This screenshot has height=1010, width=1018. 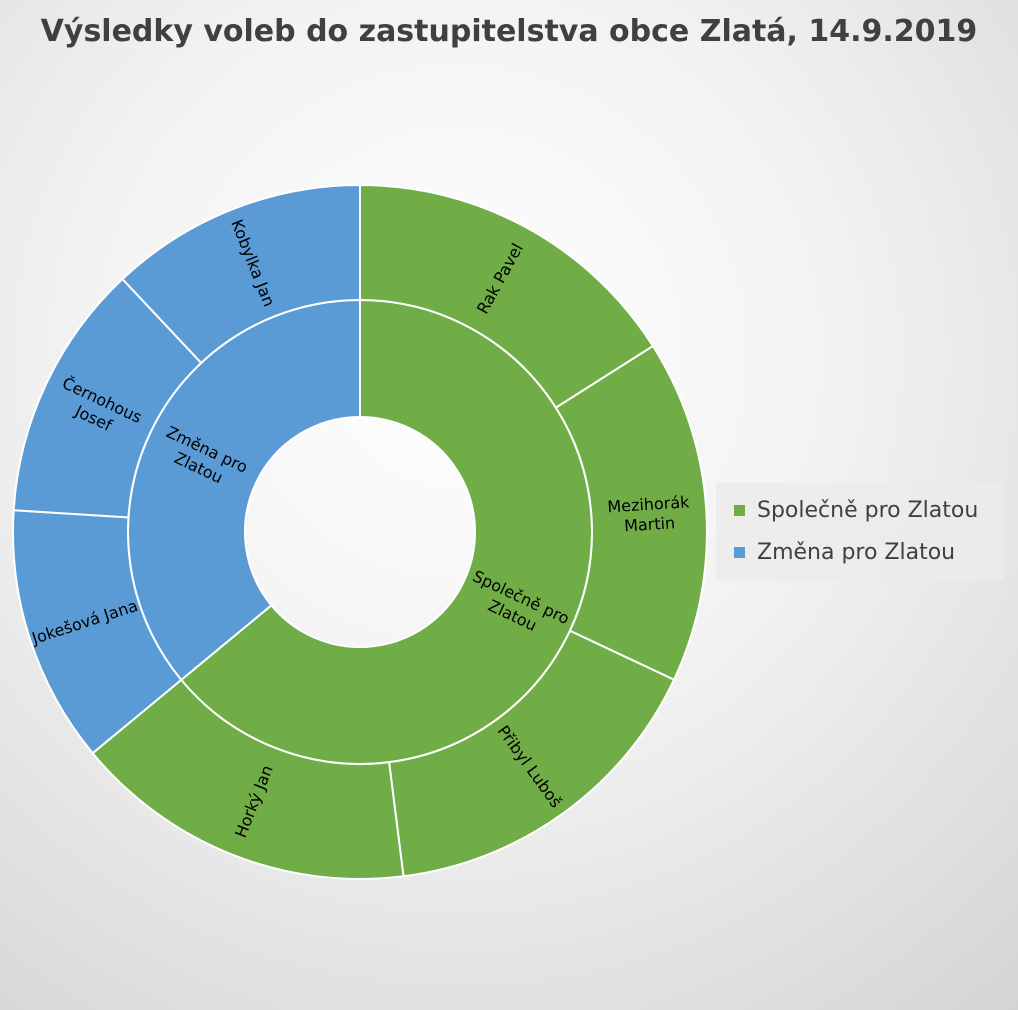 I want to click on legend: Společně pro Zlatou Změna pro Zlatou, so click(x=860, y=532).